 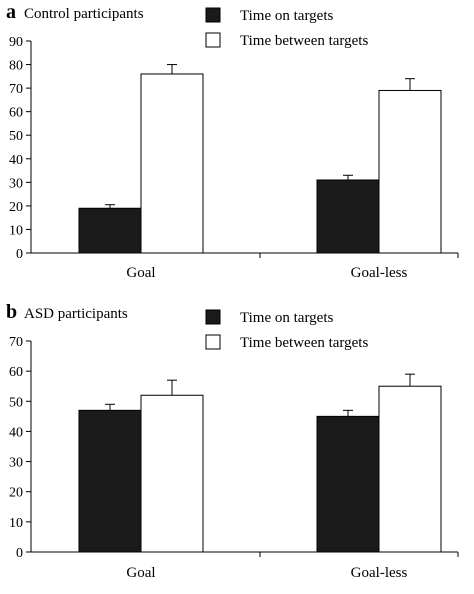 I want to click on chart-title: Control participants, so click(x=84, y=14).